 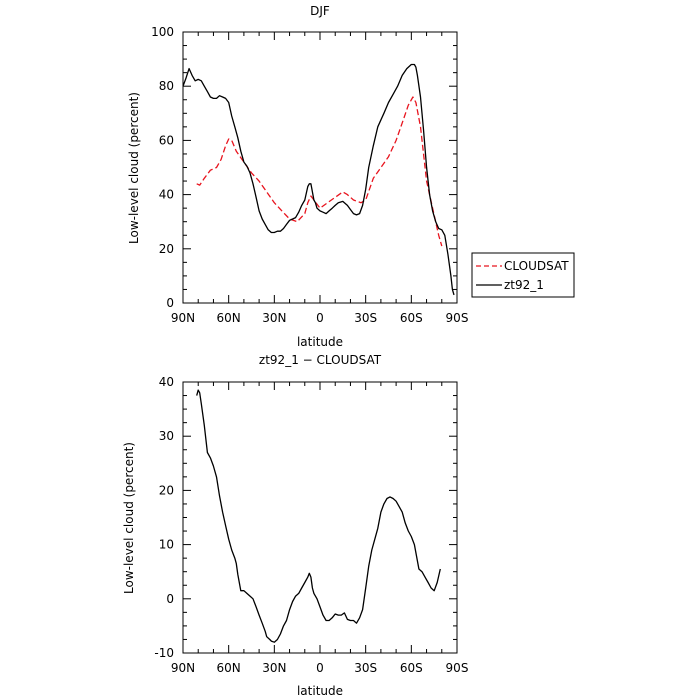 What do you see at coordinates (166, 545) in the screenshot?
I see `y-tick-label: 10` at bounding box center [166, 545].